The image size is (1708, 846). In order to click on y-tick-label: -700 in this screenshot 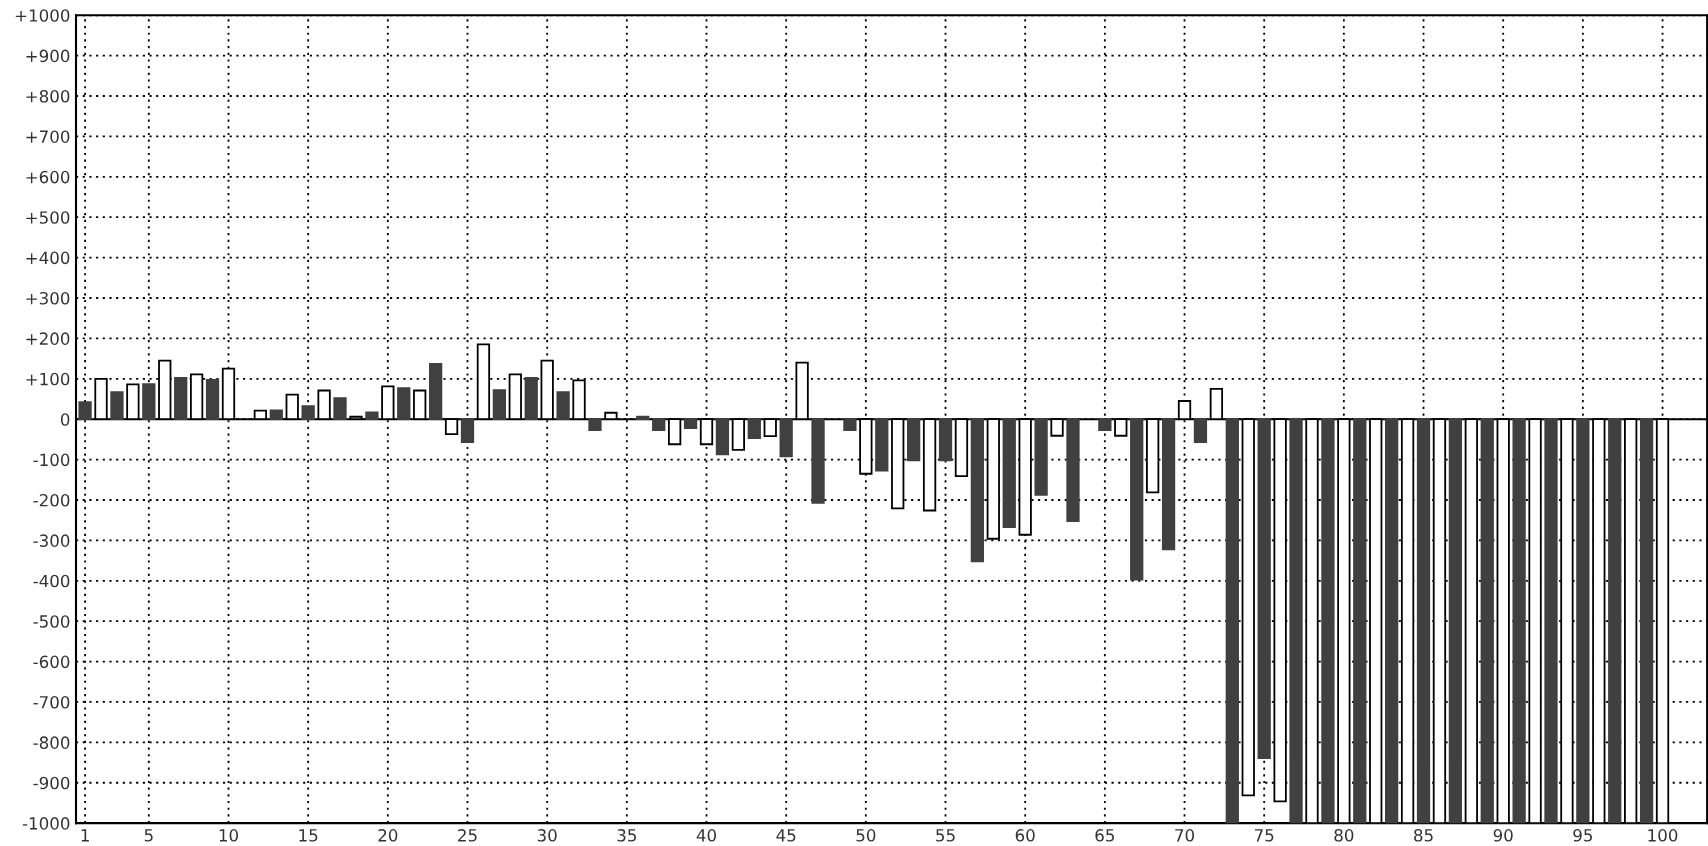, I will do `click(51, 702)`.